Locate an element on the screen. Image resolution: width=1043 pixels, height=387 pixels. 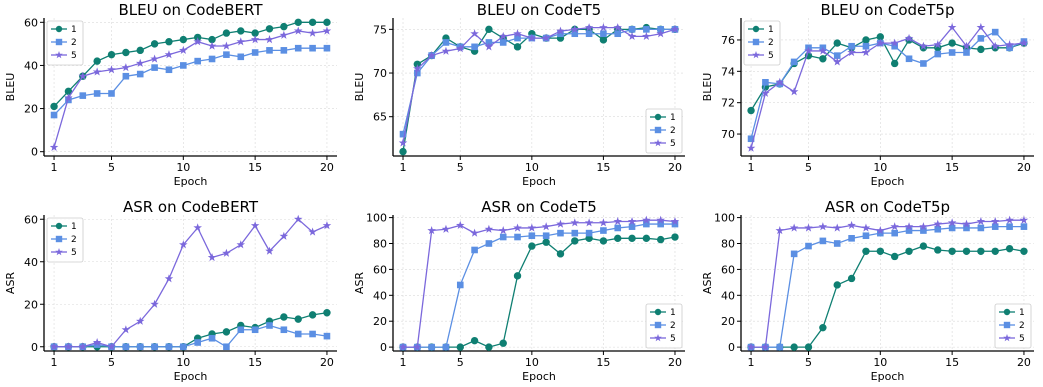
chart-title: ASR on CodeT5 is located at coordinates (539, 207).